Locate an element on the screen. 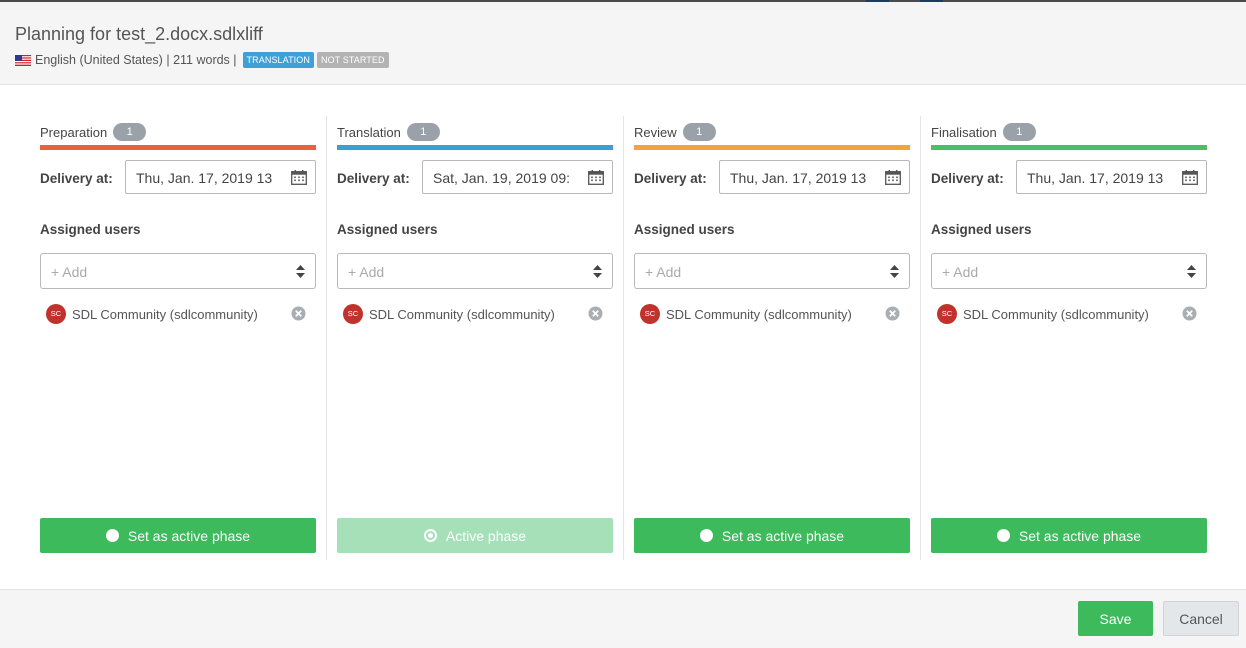 This screenshot has height=648, width=1246. phase-name: Review is located at coordinates (655, 132).